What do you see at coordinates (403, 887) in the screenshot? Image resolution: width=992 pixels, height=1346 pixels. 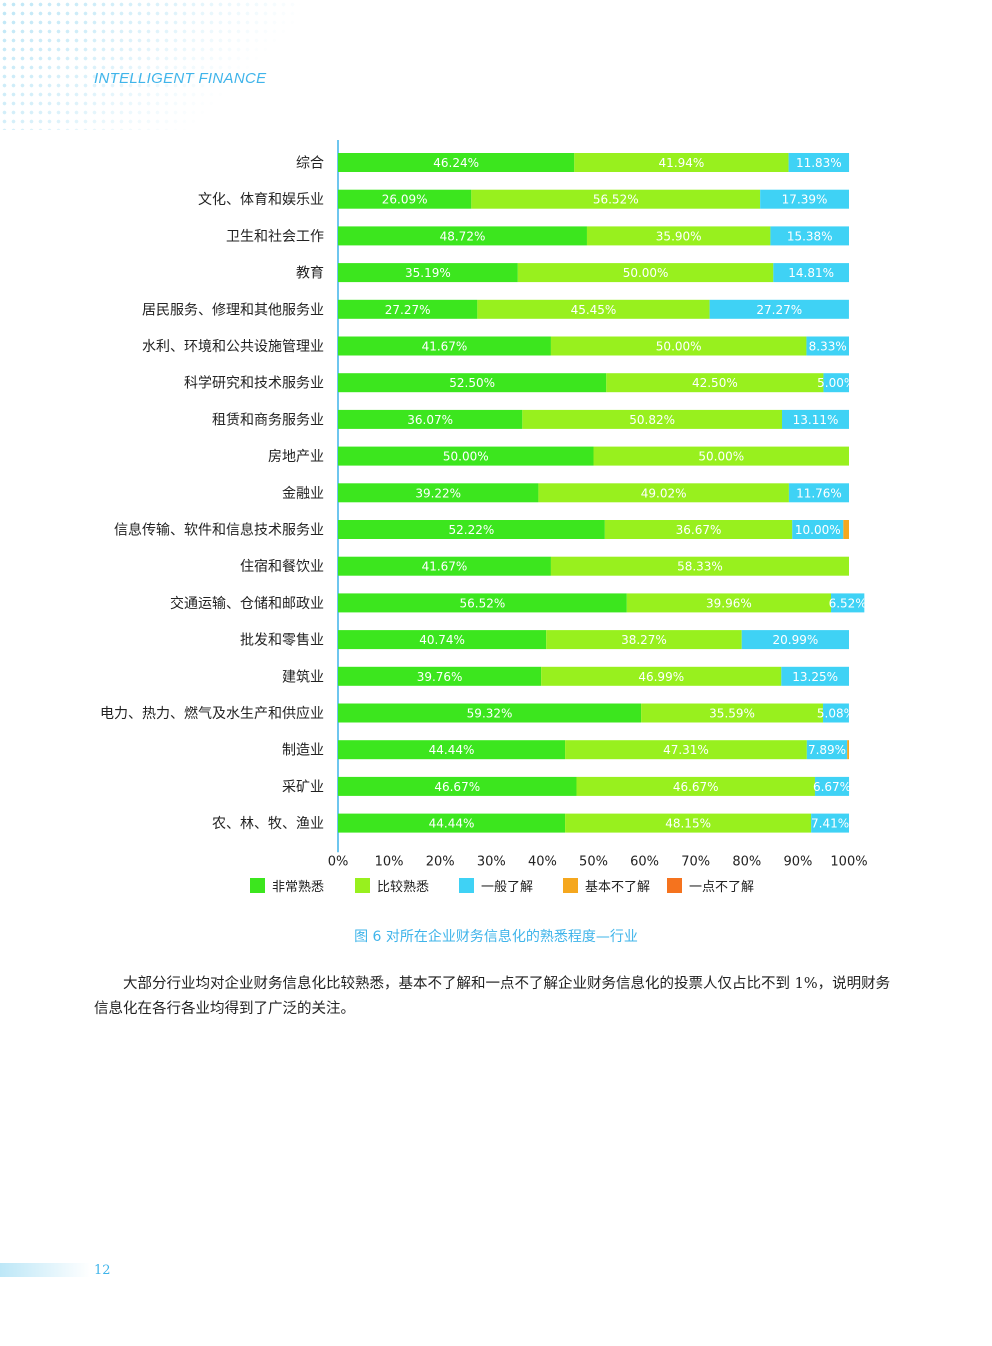 I see `legend-label: 比较熟悉` at bounding box center [403, 887].